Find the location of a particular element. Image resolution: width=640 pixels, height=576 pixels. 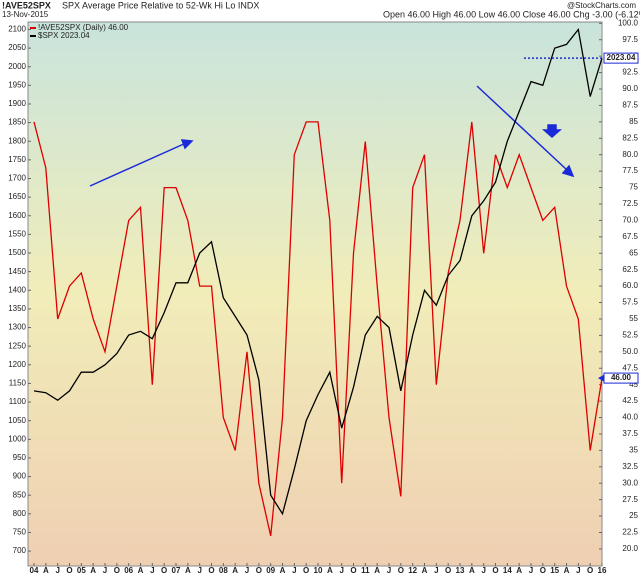

y-tick-label: 900 is located at coordinates (20, 476).